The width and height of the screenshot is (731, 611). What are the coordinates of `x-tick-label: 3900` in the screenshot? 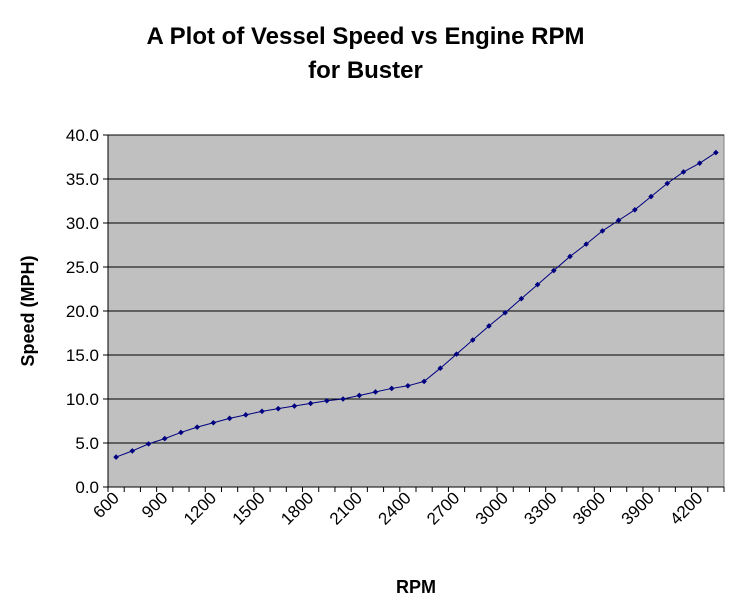 It's located at (638, 508).